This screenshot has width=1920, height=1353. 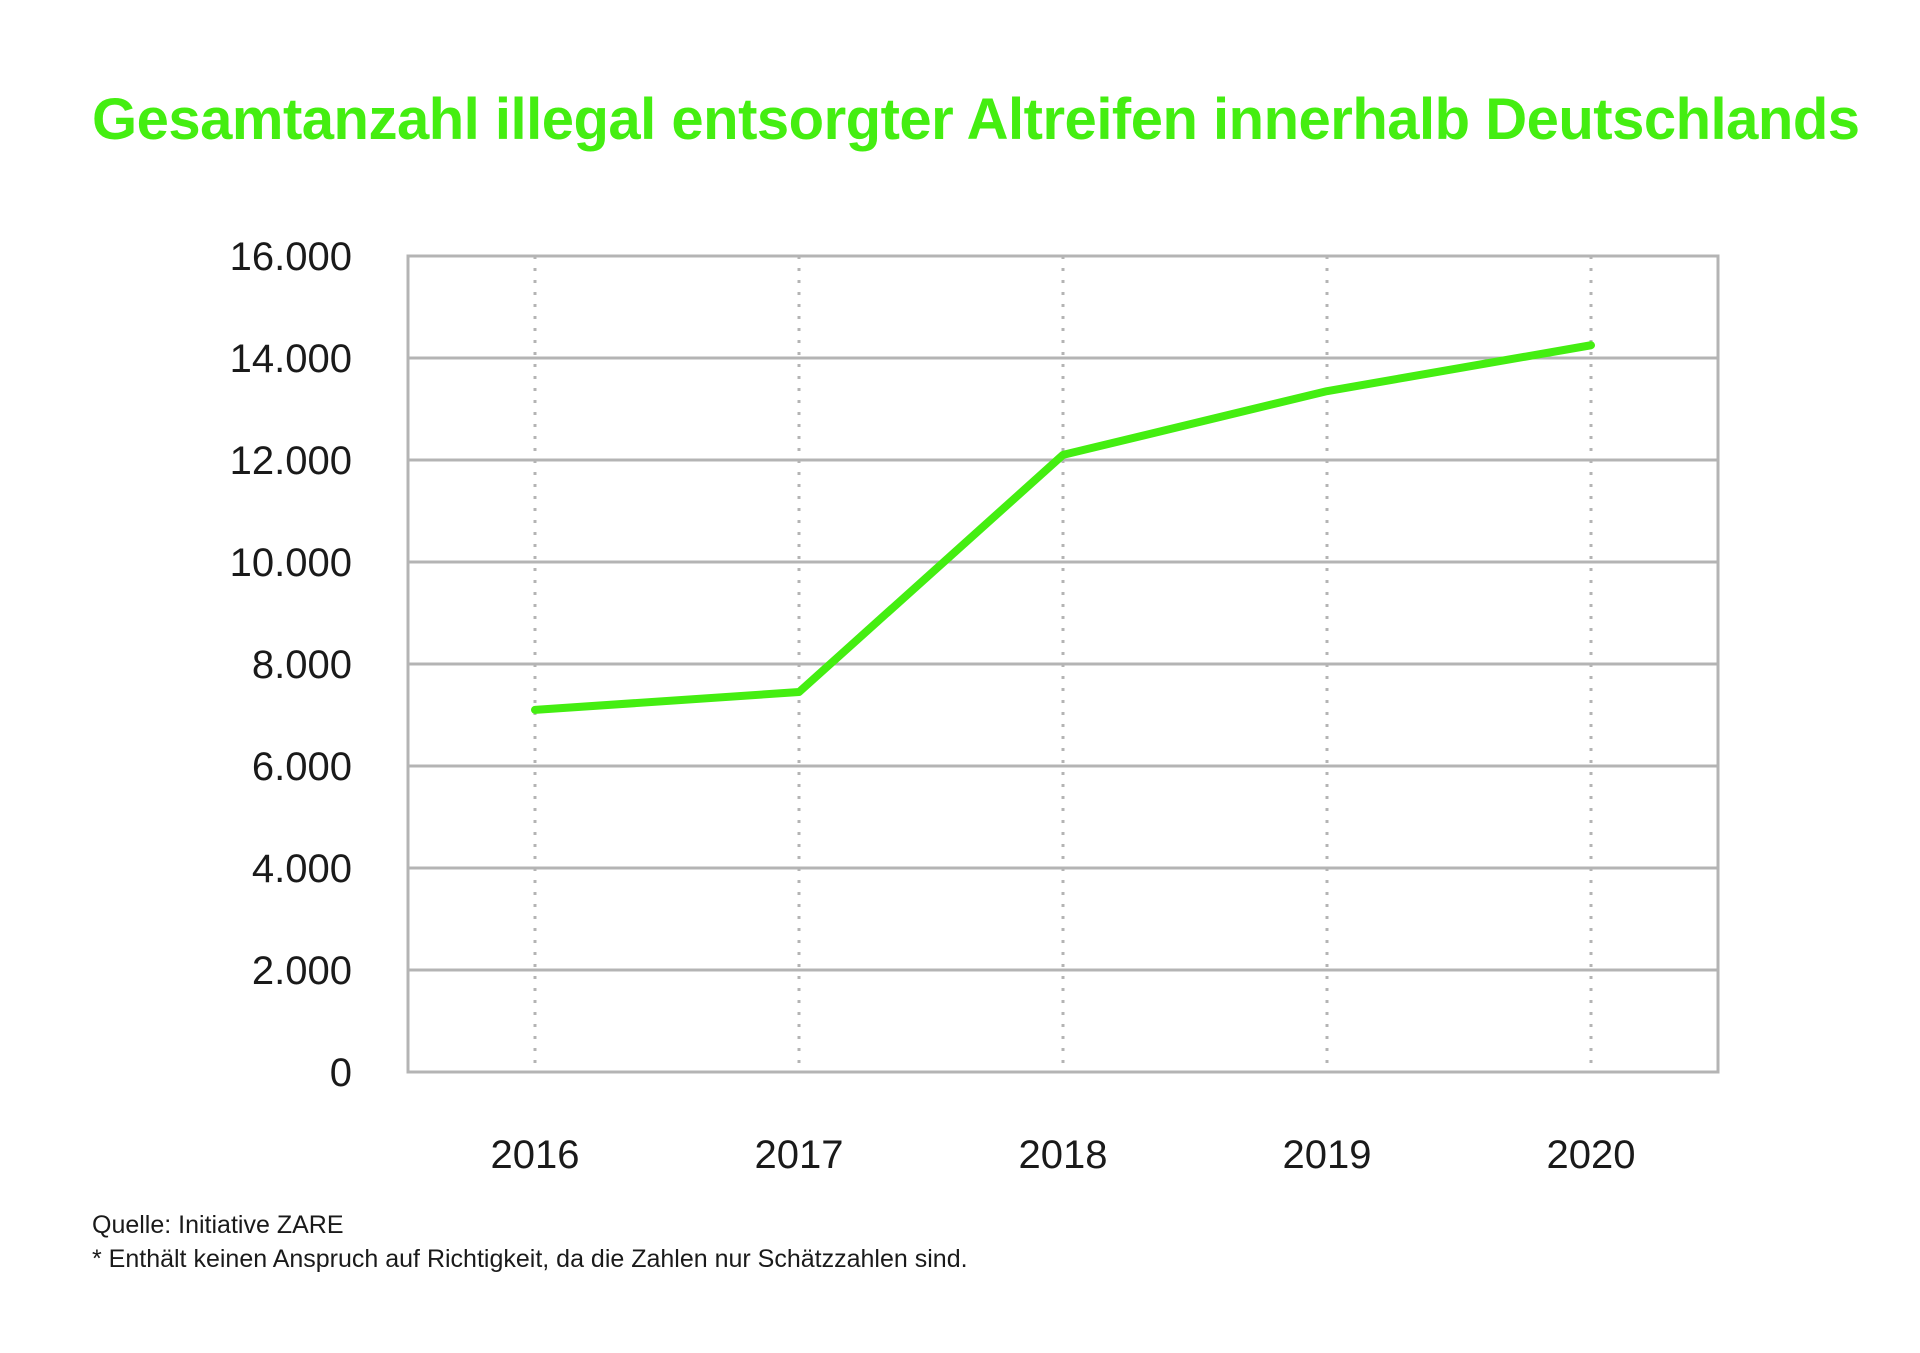 What do you see at coordinates (302, 767) in the screenshot?
I see `y-tick-label-6000: 6.000` at bounding box center [302, 767].